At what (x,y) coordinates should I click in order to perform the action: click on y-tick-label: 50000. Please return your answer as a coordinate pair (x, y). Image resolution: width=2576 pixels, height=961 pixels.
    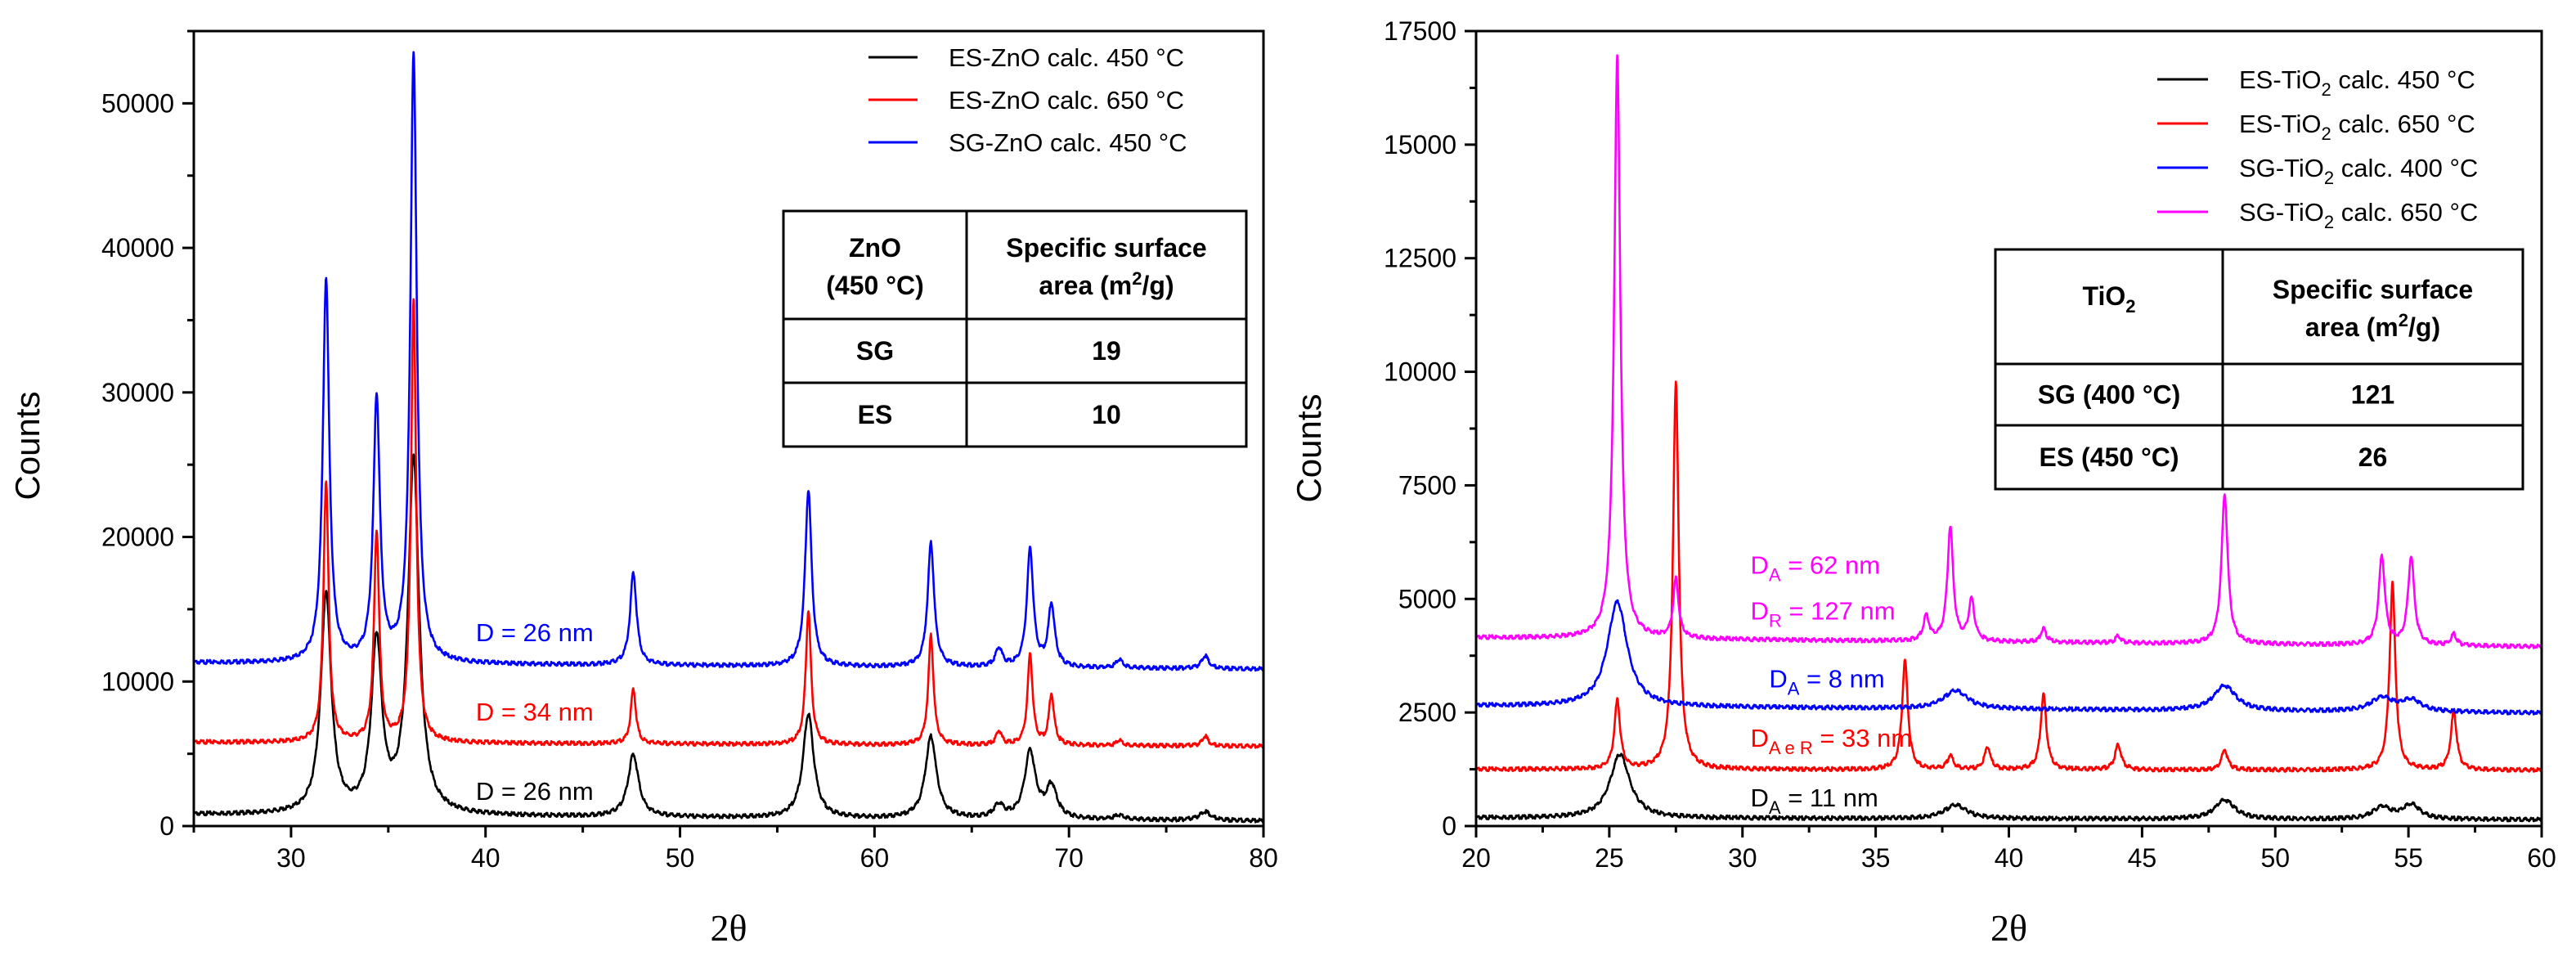
    Looking at the image, I should click on (138, 103).